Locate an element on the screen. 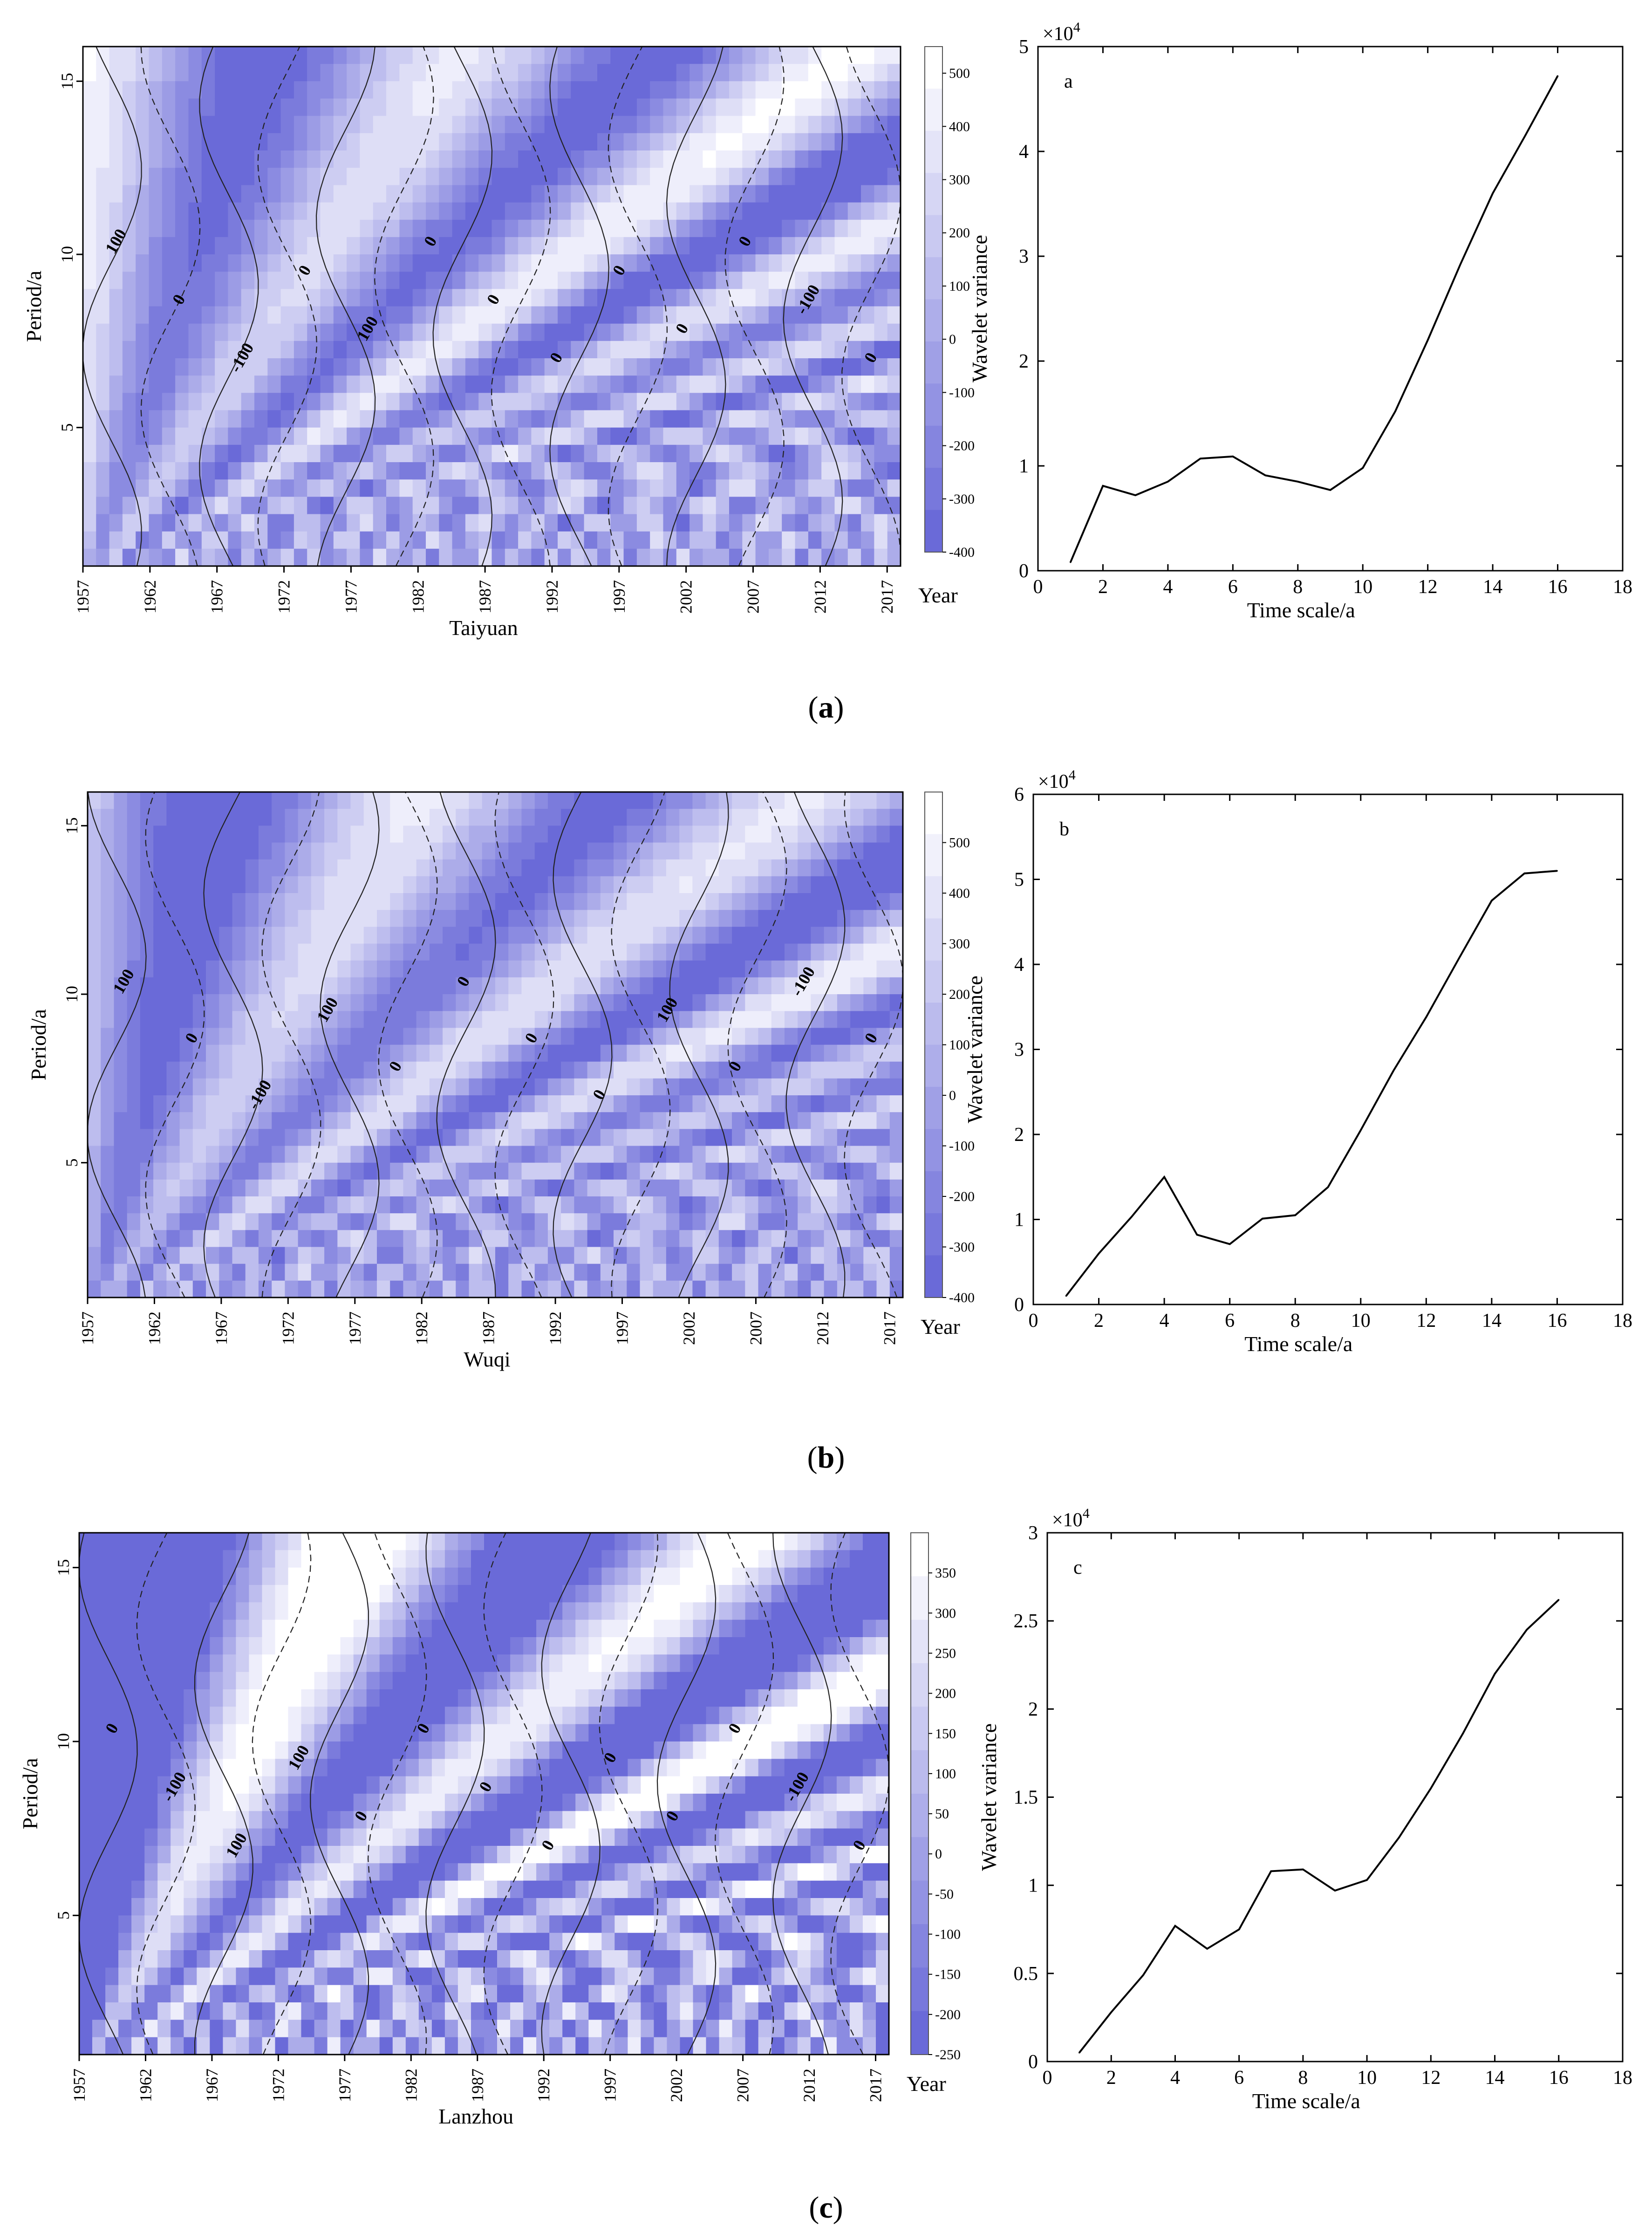 This screenshot has width=1652, height=2233. x-tick-label: 2012 is located at coordinates (820, 597).